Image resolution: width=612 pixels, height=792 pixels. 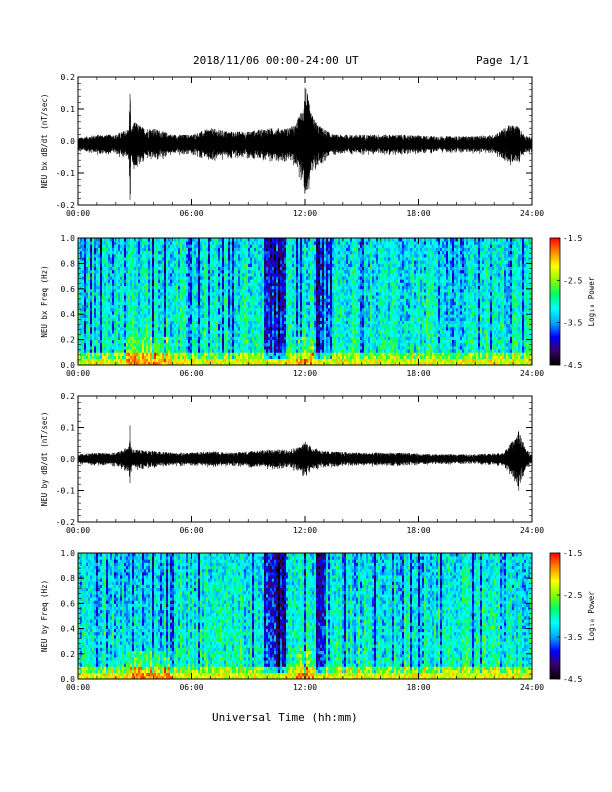 What do you see at coordinates (502, 60) in the screenshot?
I see `page-indicator: Page 1/1` at bounding box center [502, 60].